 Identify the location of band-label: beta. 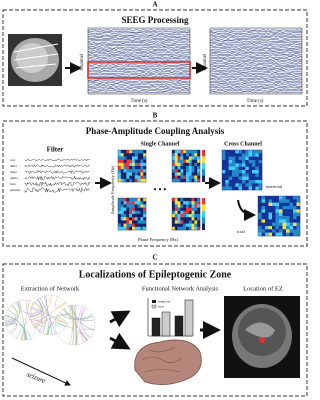
(13, 184).